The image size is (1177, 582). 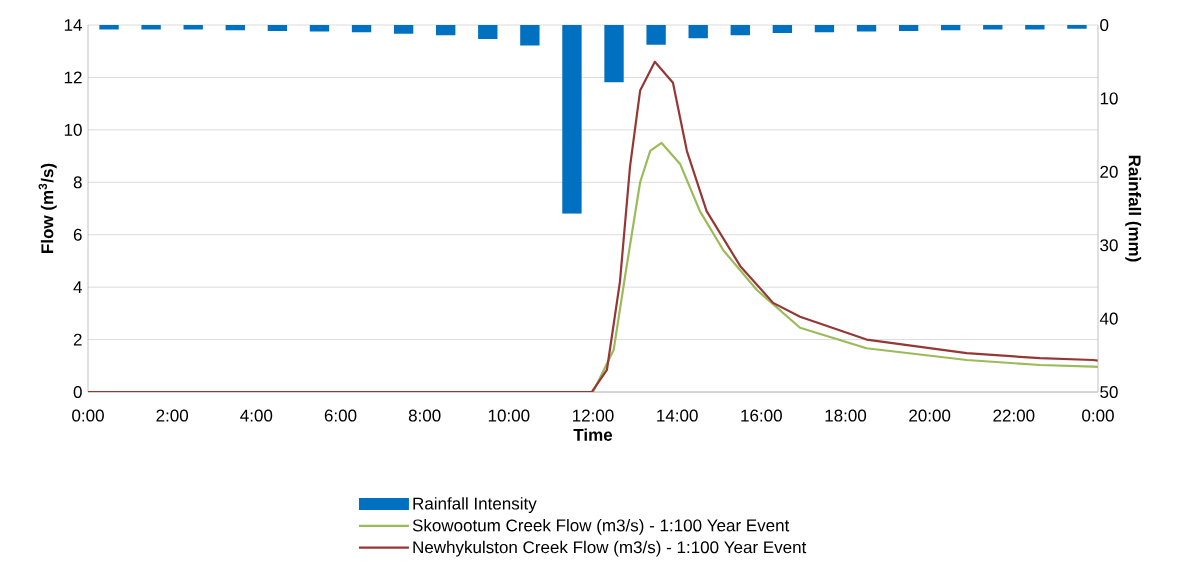 What do you see at coordinates (77, 234) in the screenshot?
I see `y-tick-label: 6` at bounding box center [77, 234].